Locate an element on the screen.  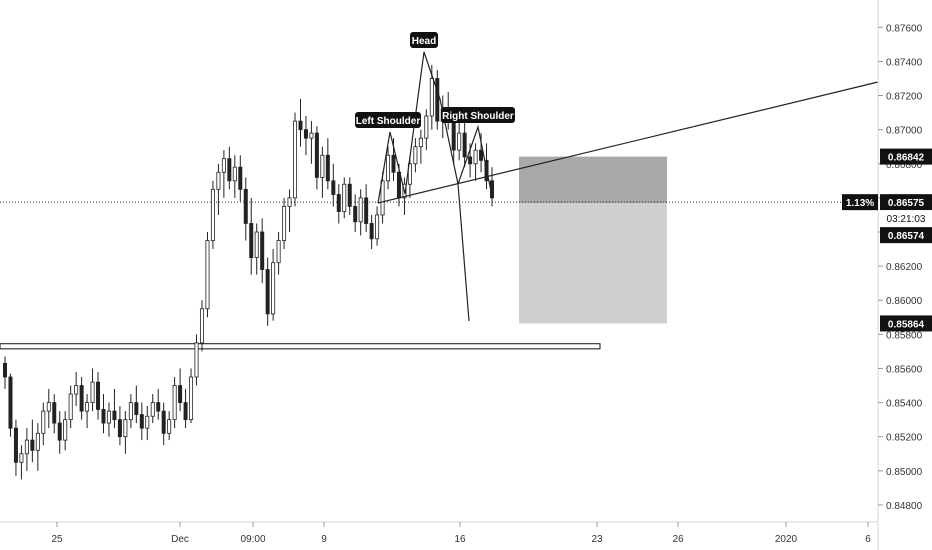
y-tick-label: 0.87000 is located at coordinates (904, 131).